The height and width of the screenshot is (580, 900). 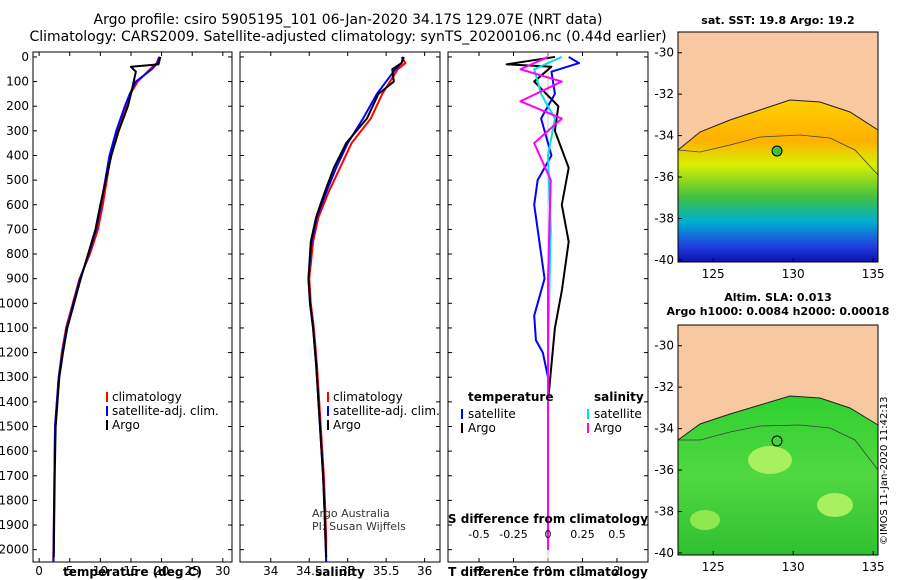 I want to click on diff-series-group, so click(x=543, y=302).